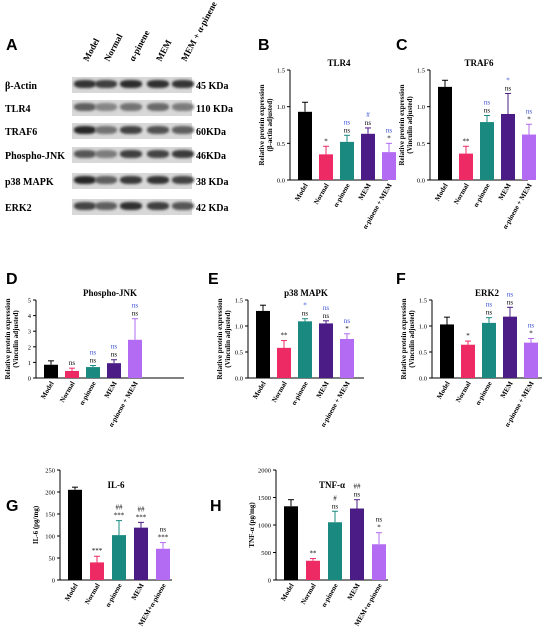 The width and height of the screenshot is (550, 637). Describe the element at coordinates (264, 471) in the screenshot. I see `y-tick-label: 2000` at that location.